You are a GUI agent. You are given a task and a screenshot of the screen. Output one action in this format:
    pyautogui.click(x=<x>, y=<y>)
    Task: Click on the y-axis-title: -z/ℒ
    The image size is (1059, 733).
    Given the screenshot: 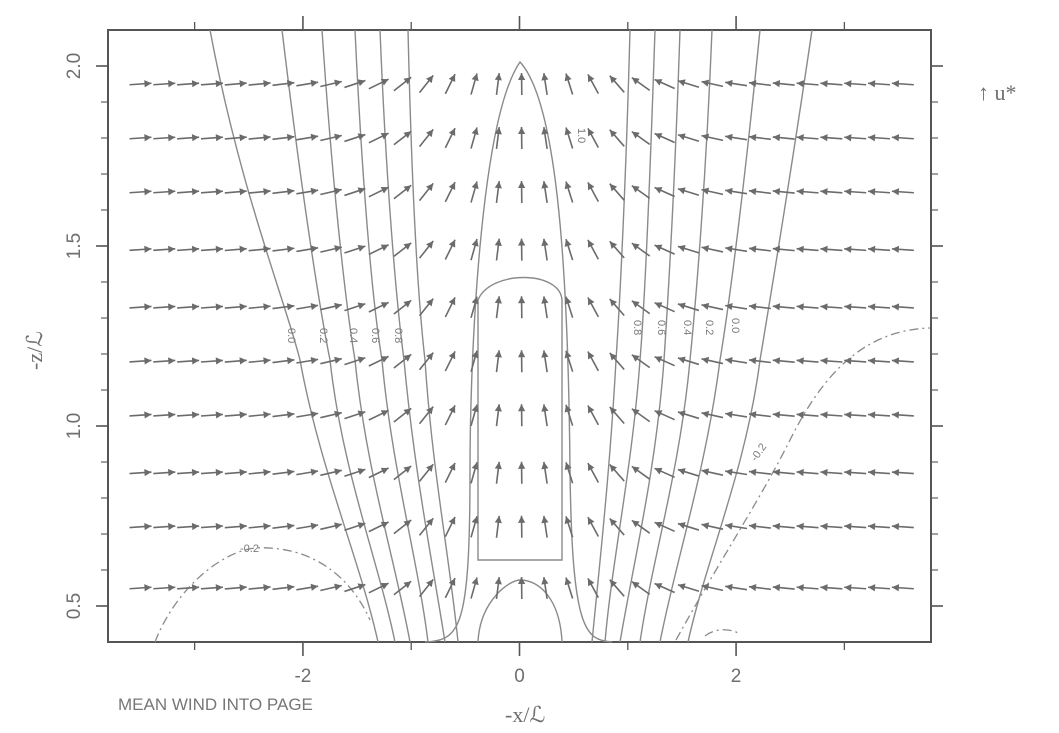 What is the action you would take?
    pyautogui.click(x=34, y=350)
    